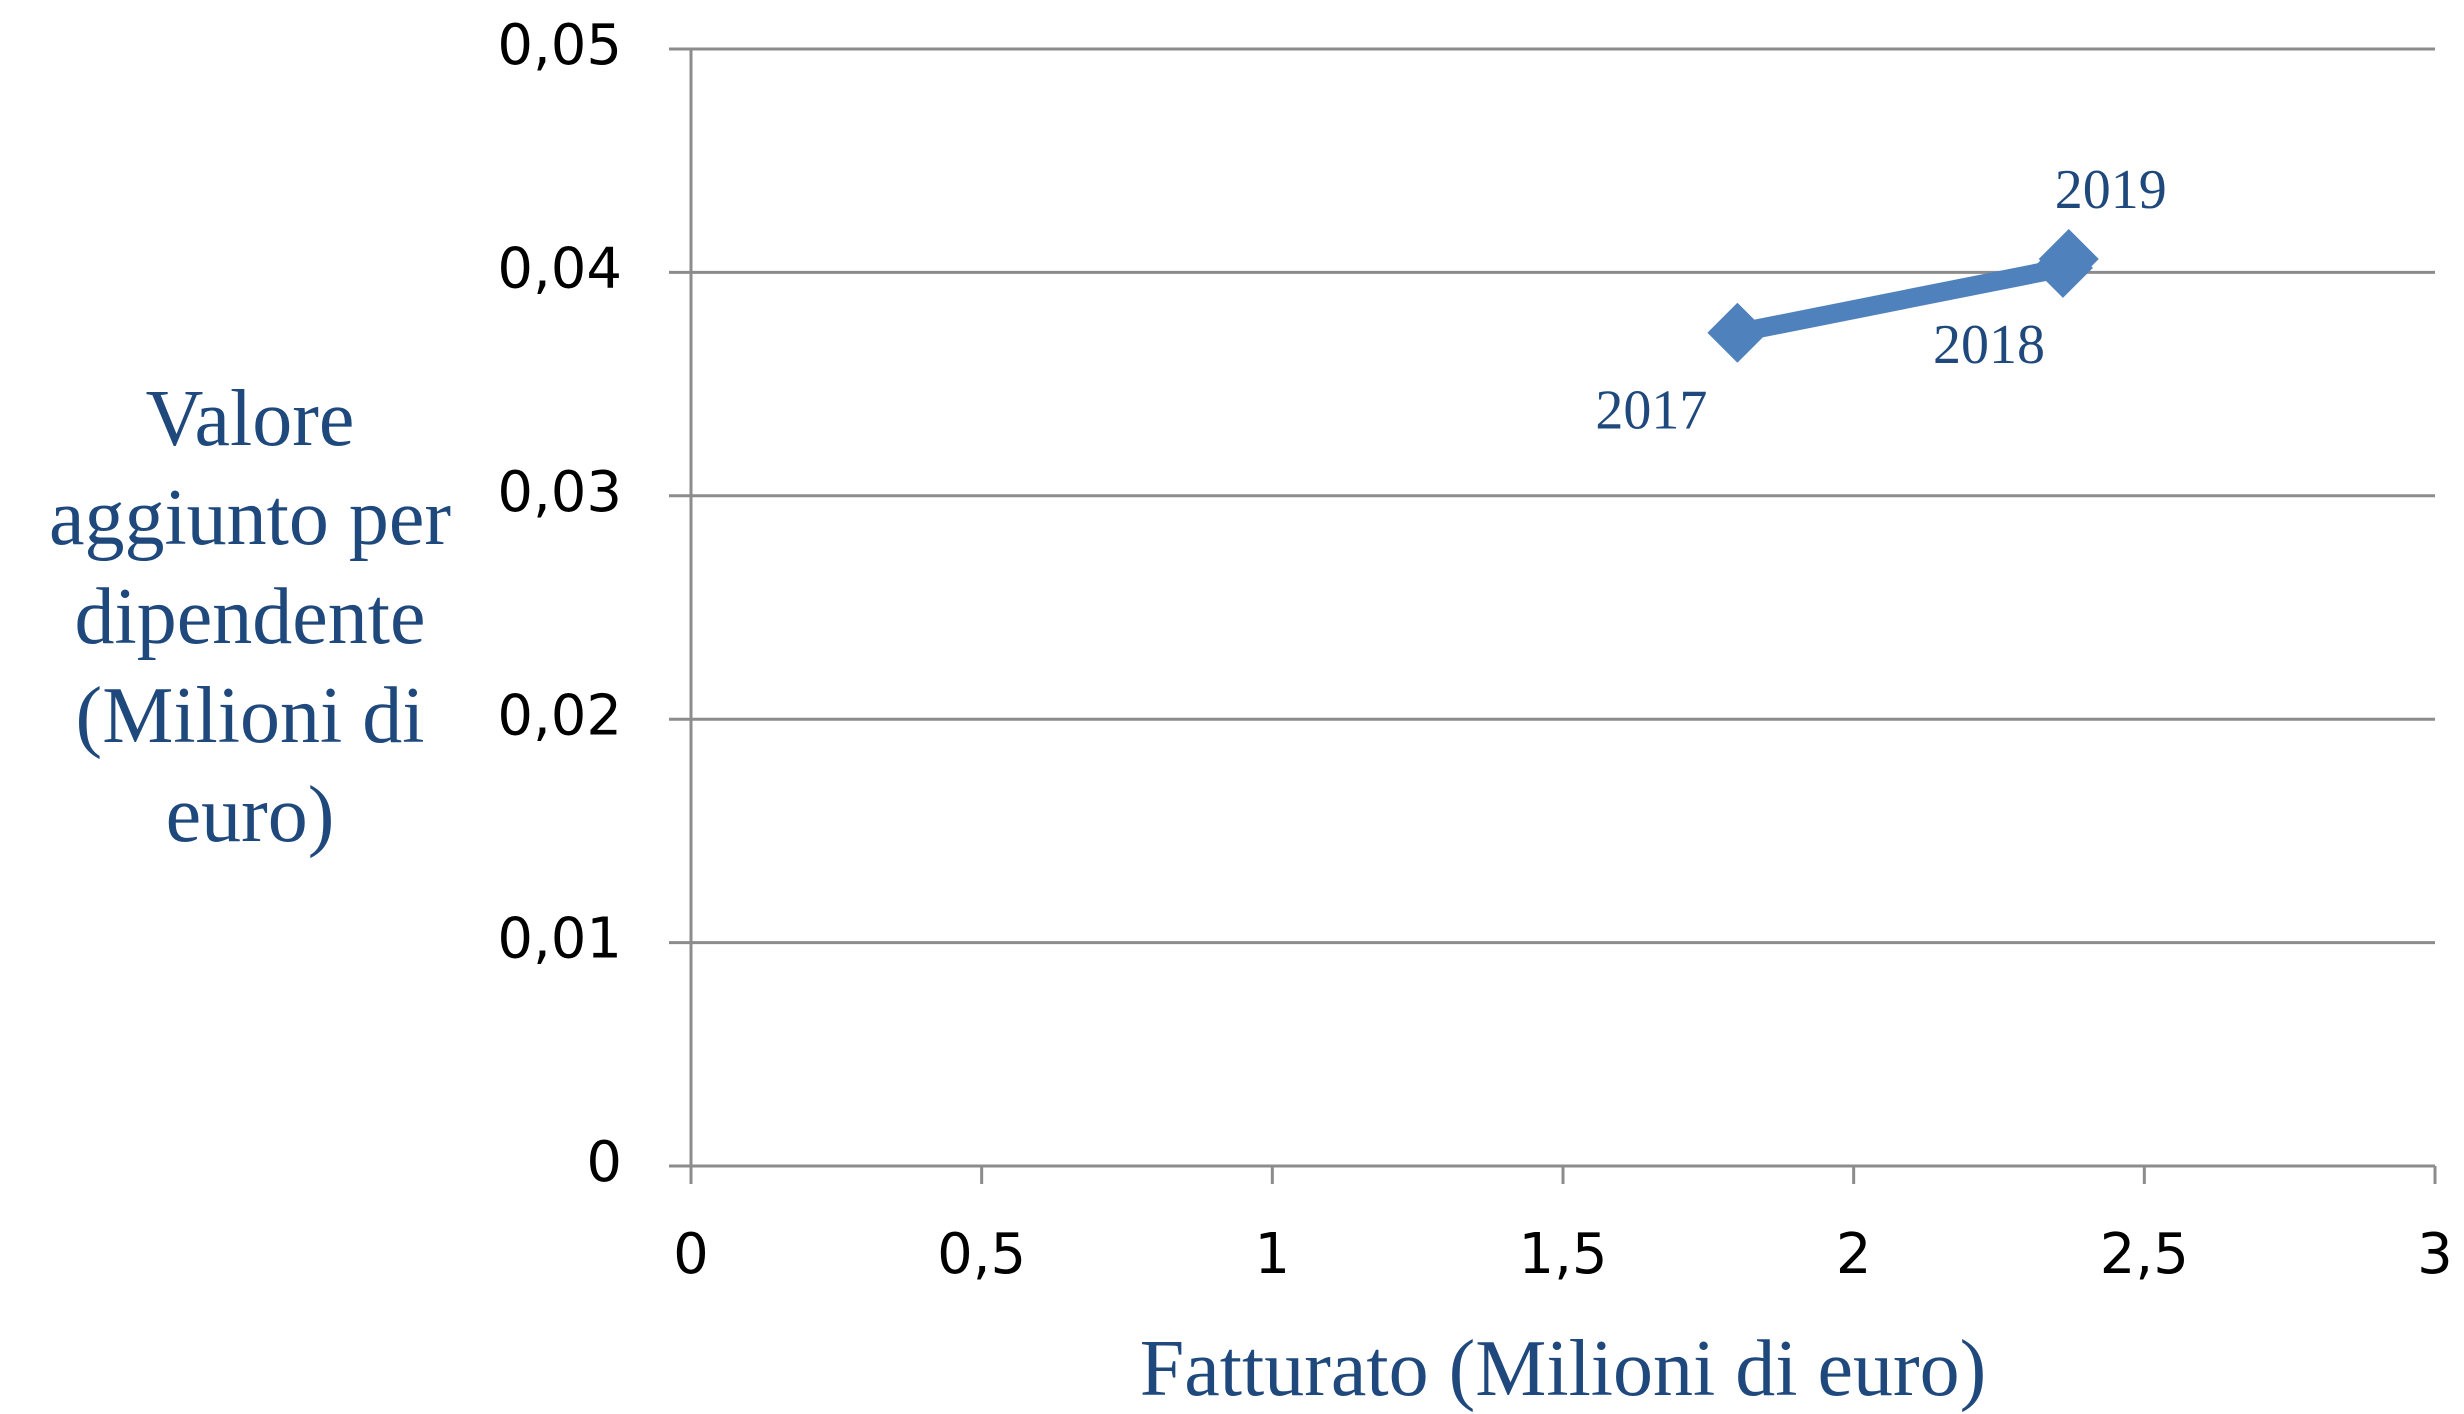 The image size is (2464, 1414). What do you see at coordinates (1854, 1254) in the screenshot?
I see `x-tick-label: 2` at bounding box center [1854, 1254].